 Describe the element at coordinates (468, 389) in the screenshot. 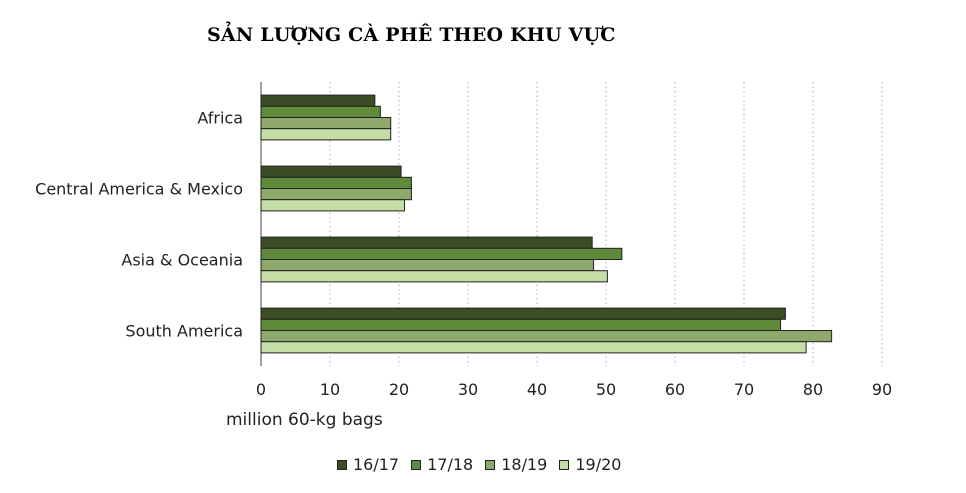

I see `x-tick-label: 30` at that location.